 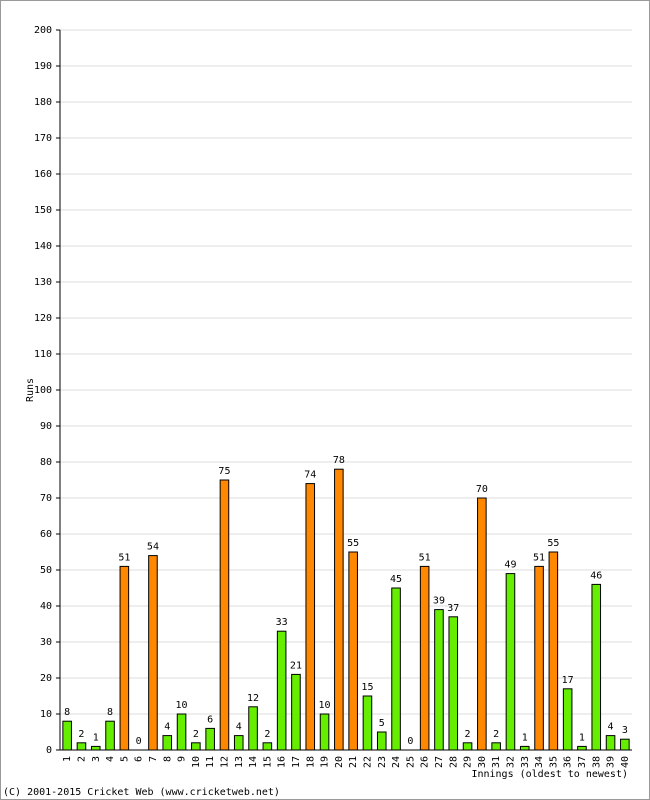 What do you see at coordinates (410, 762) in the screenshot?
I see `x-tick-label: 25` at bounding box center [410, 762].